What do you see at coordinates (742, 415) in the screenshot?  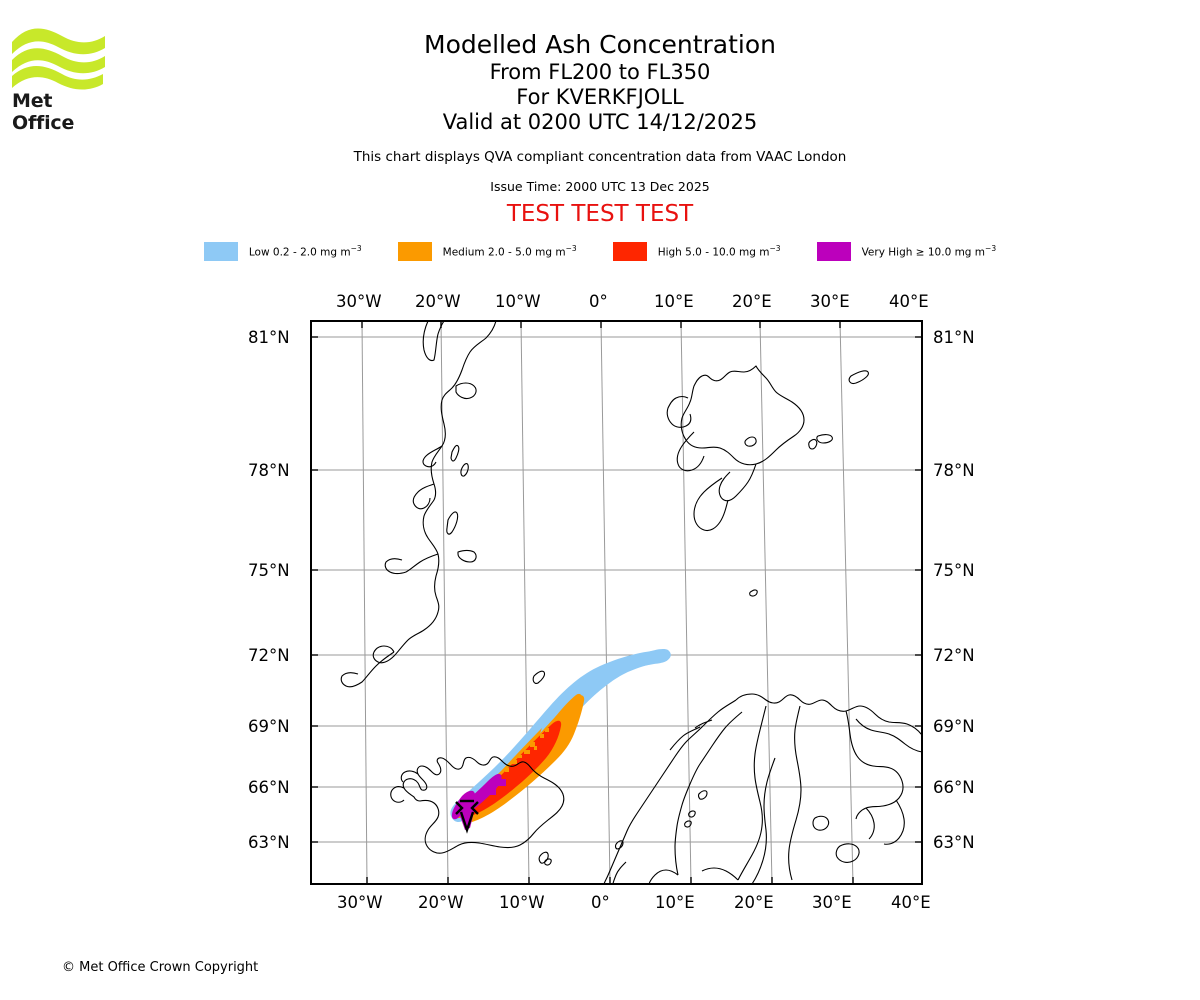 I see `coastline-svalbard-spitsbergen` at bounding box center [742, 415].